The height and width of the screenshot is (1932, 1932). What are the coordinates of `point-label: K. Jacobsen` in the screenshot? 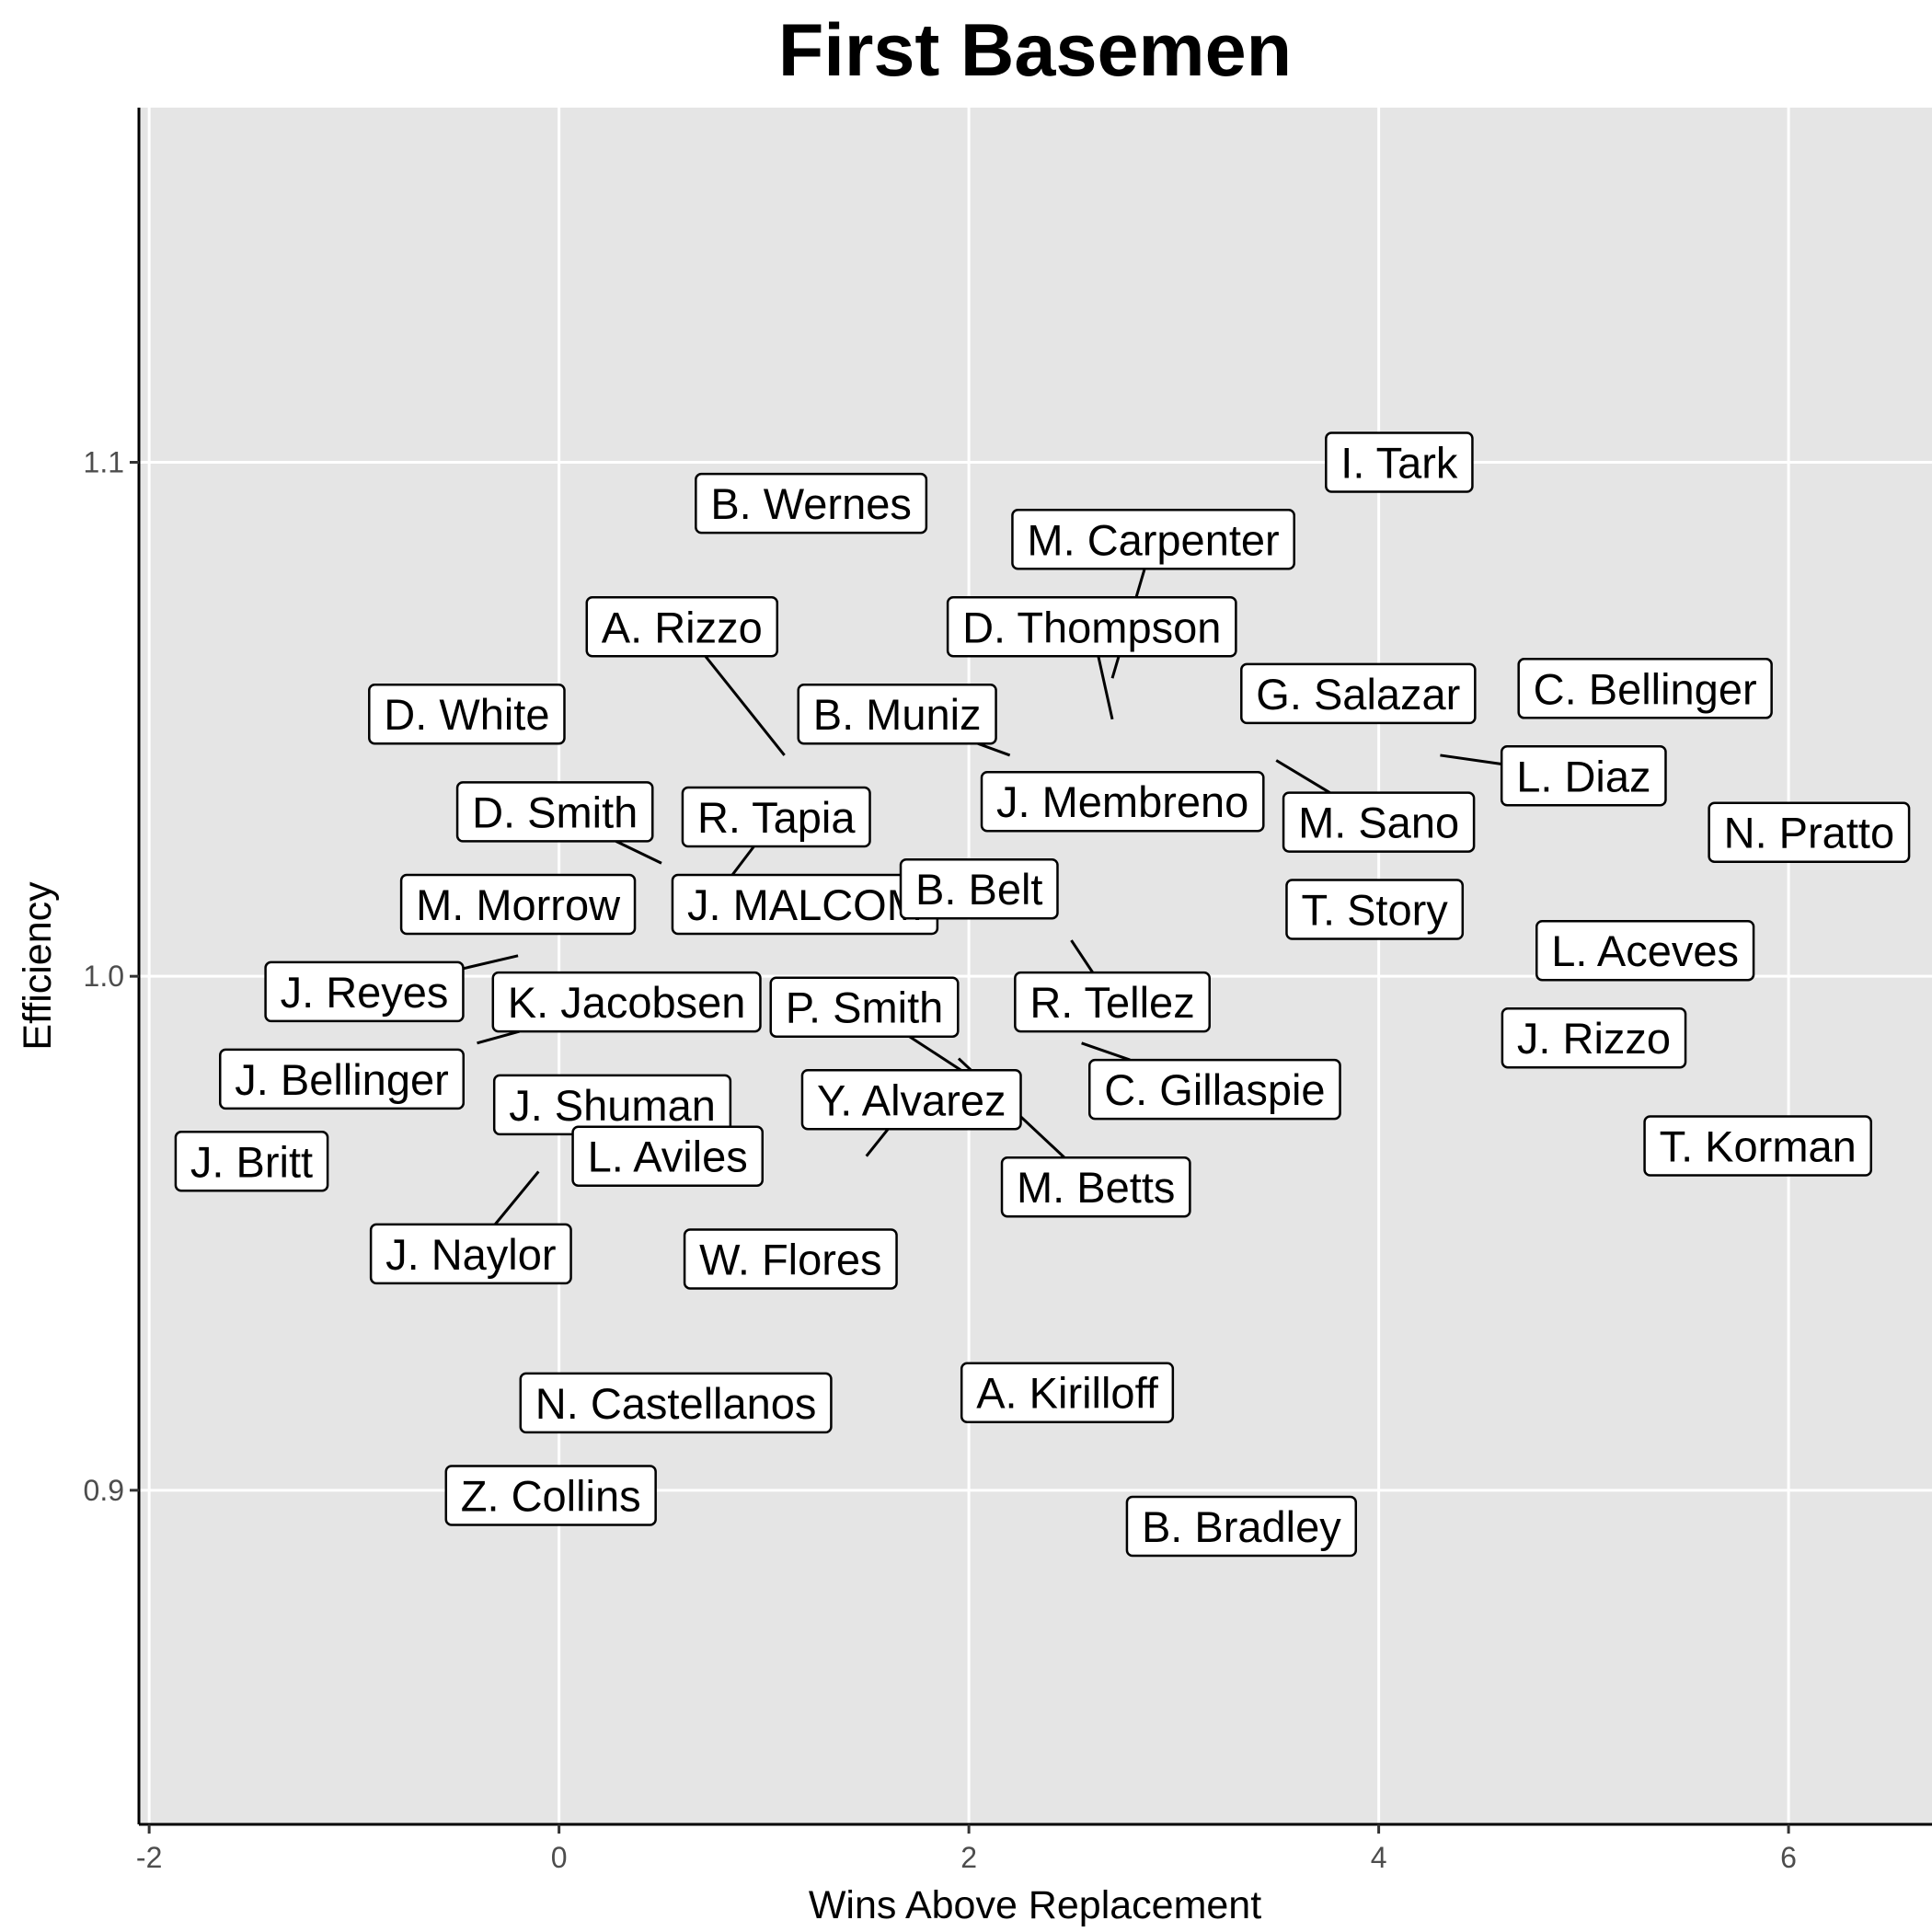 It's located at (627, 1002).